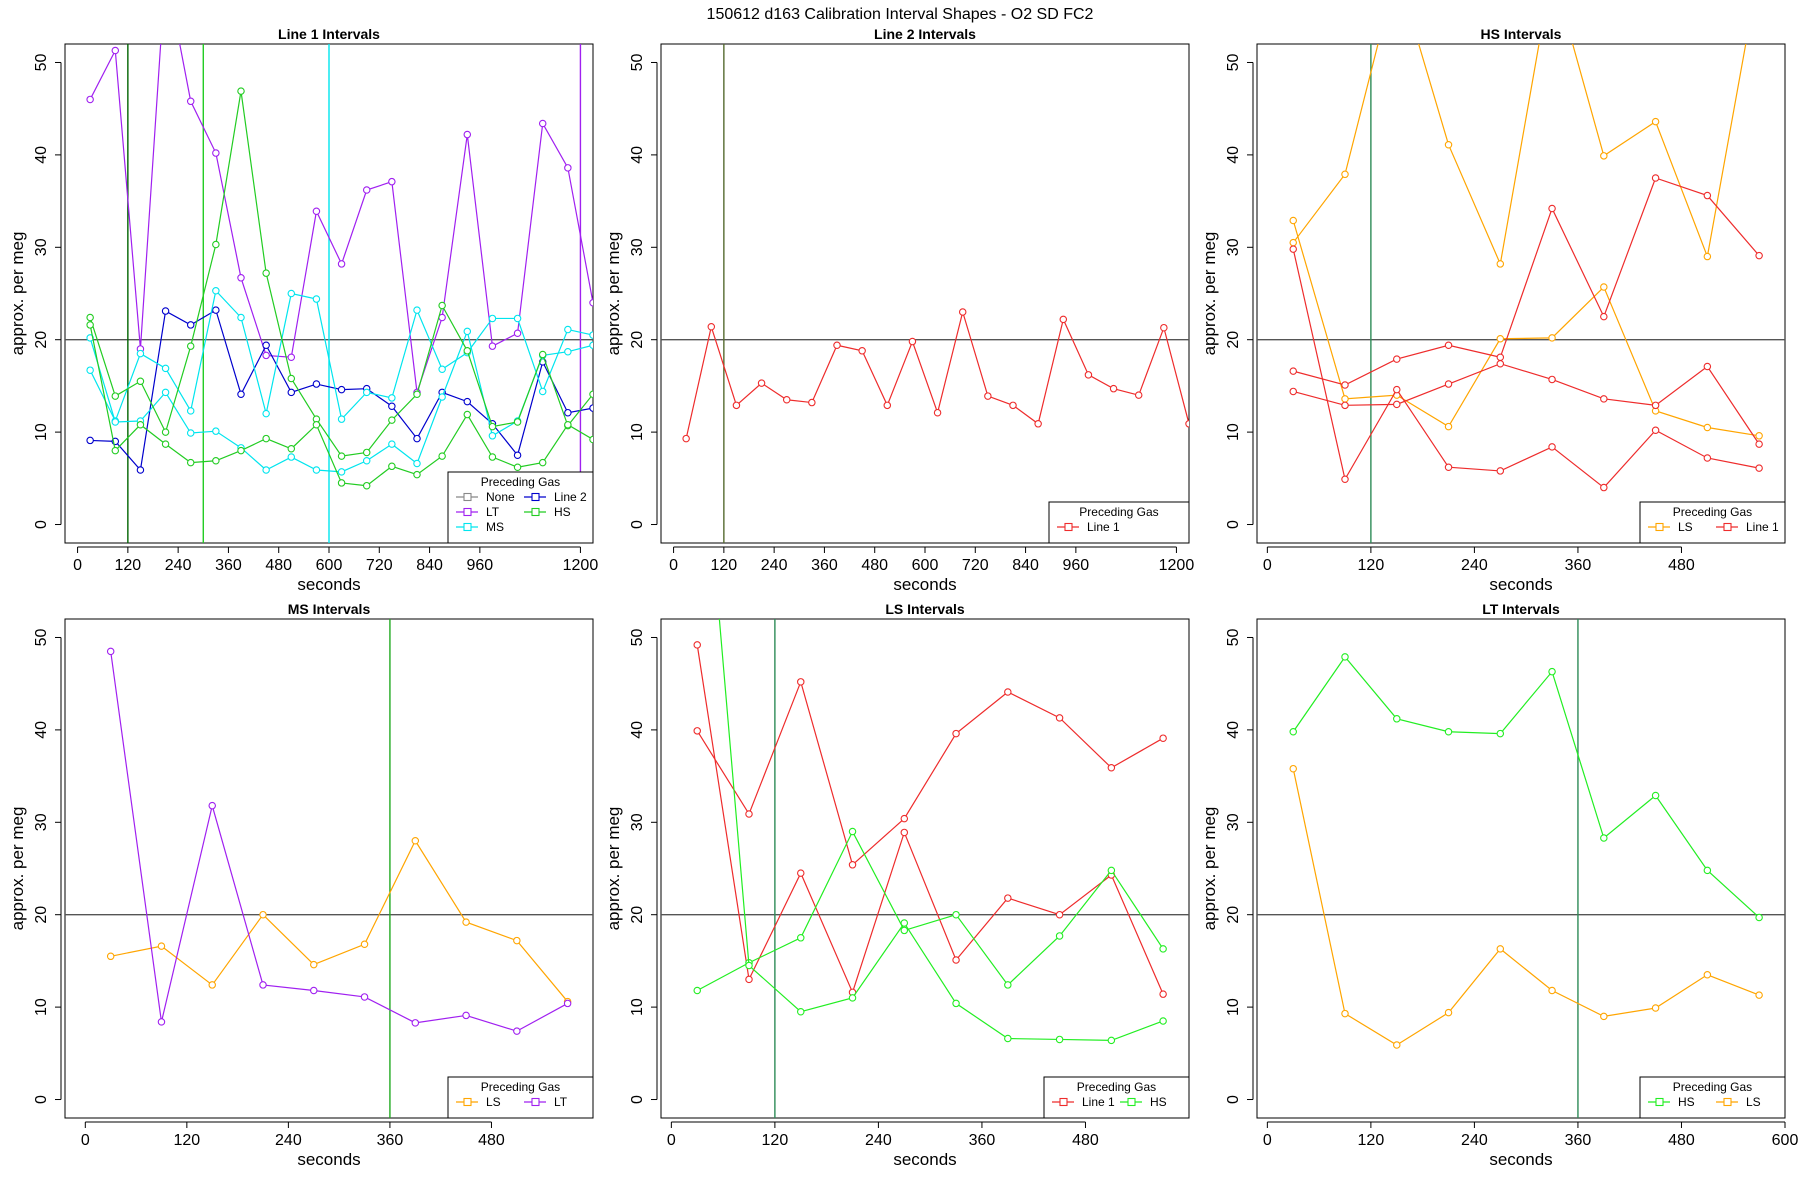 The width and height of the screenshot is (1800, 1200). What do you see at coordinates (1209, 869) in the screenshot?
I see `y-axis-label: approx. per meg` at bounding box center [1209, 869].